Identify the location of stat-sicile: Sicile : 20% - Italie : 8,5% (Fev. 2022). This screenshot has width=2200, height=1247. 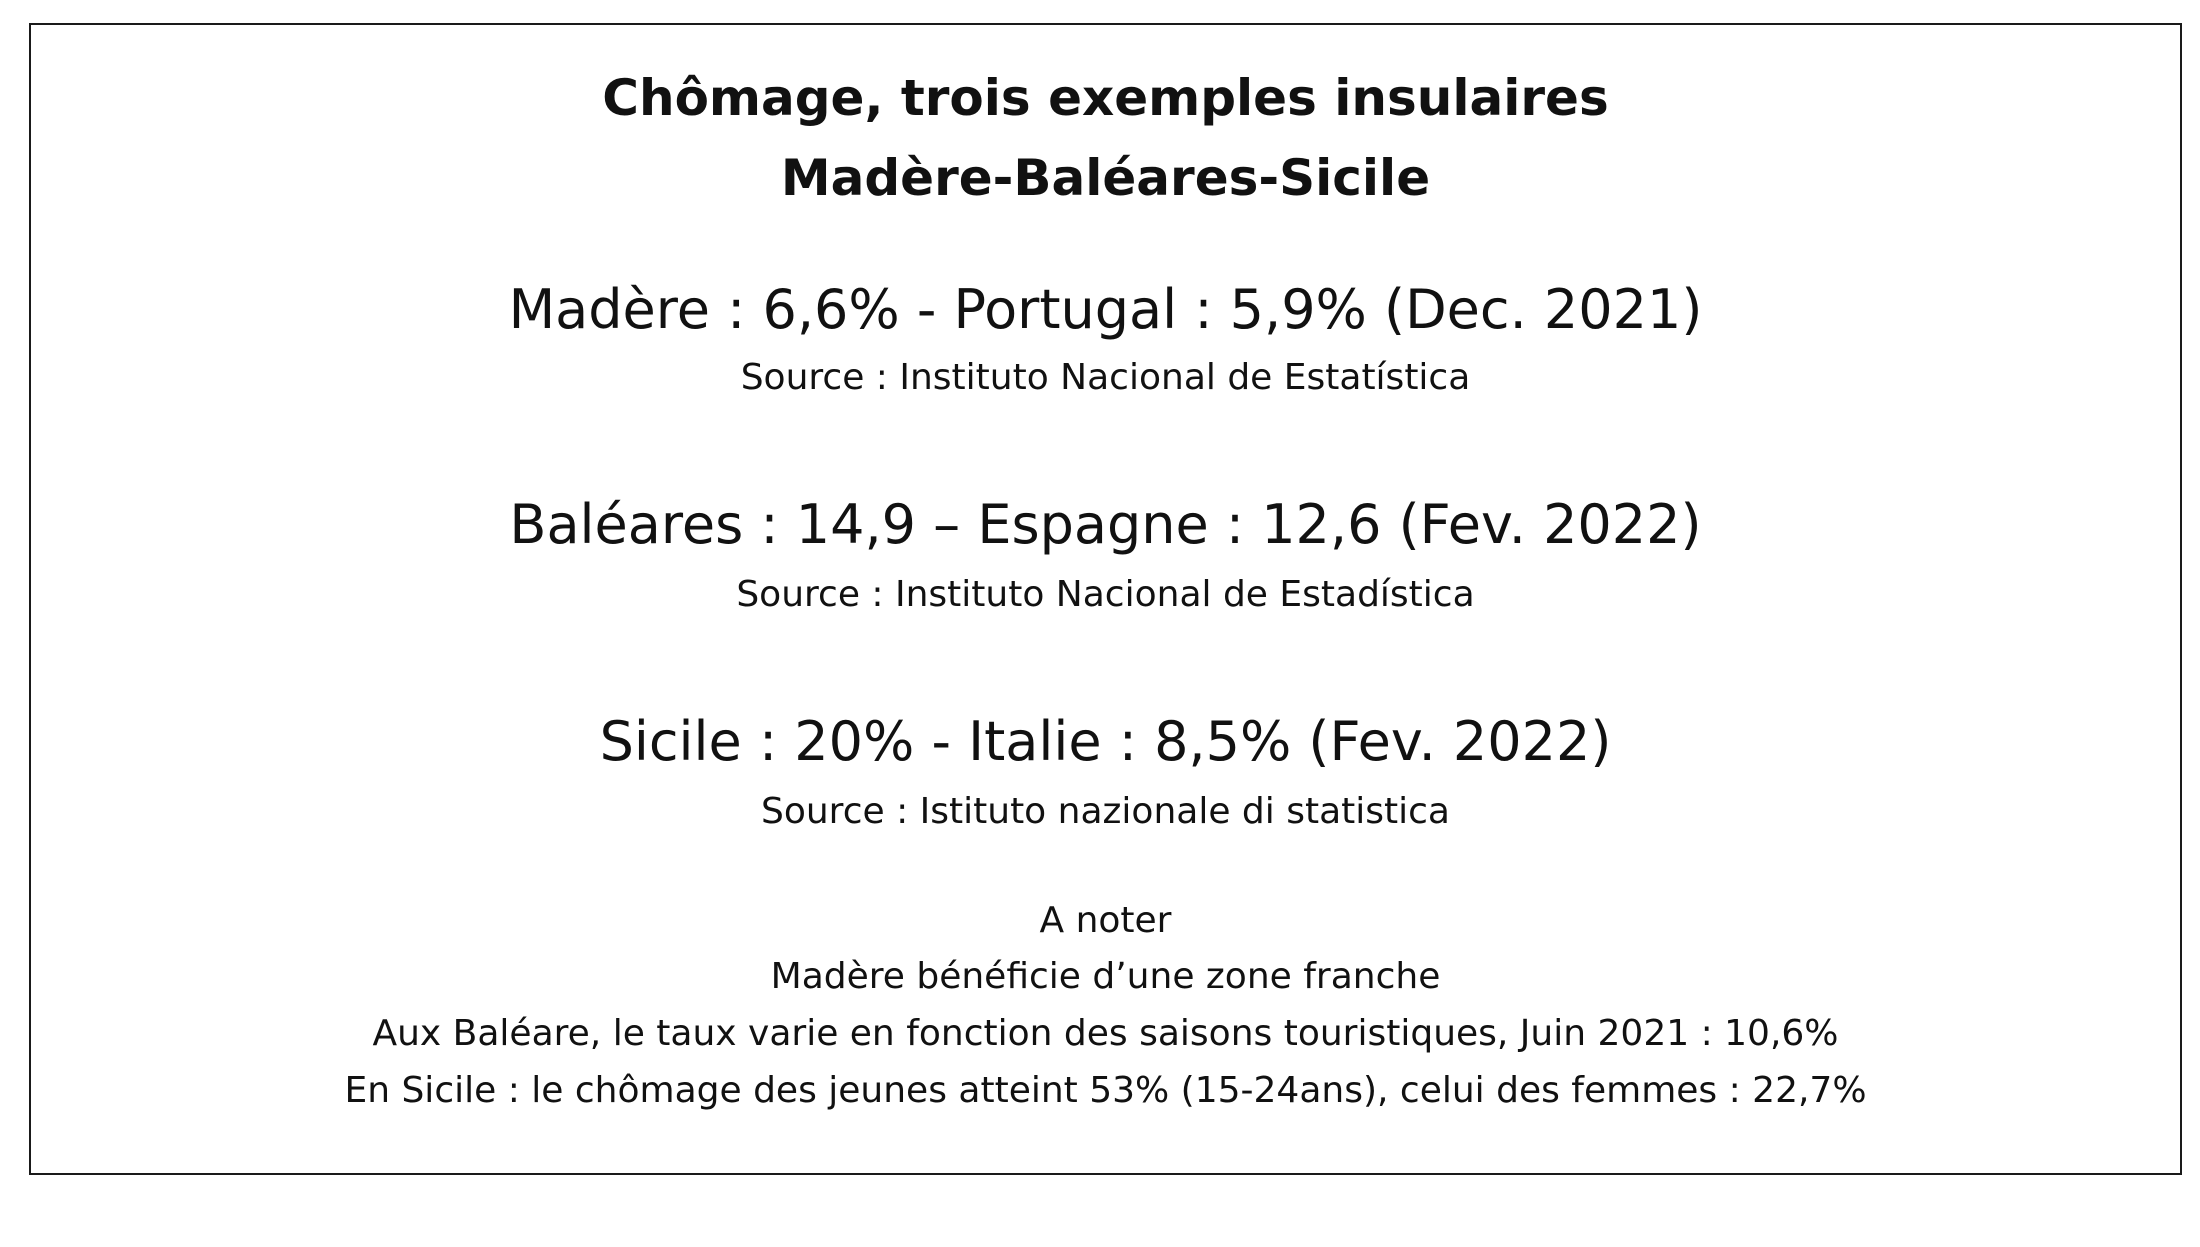
(1105, 741).